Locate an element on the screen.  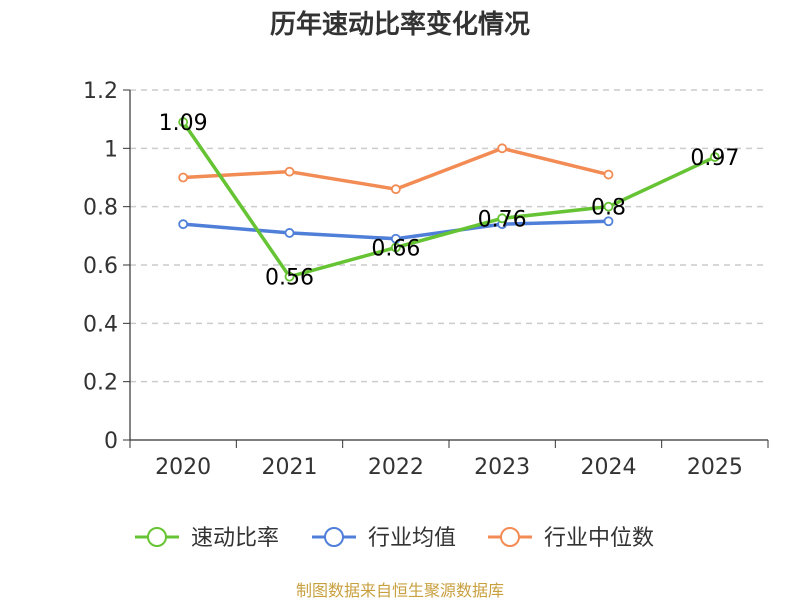
data-label: 0.8 is located at coordinates (608, 208).